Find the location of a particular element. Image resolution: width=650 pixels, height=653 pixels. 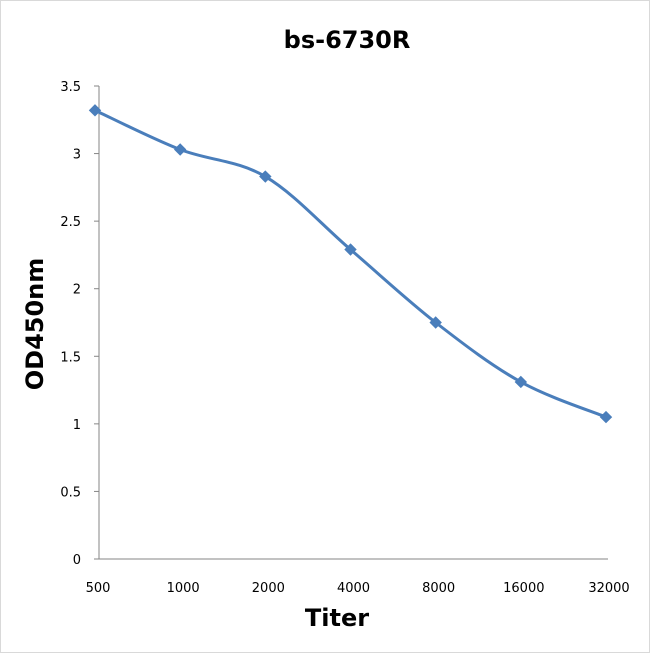

x-tick-label: 2000 is located at coordinates (268, 588).